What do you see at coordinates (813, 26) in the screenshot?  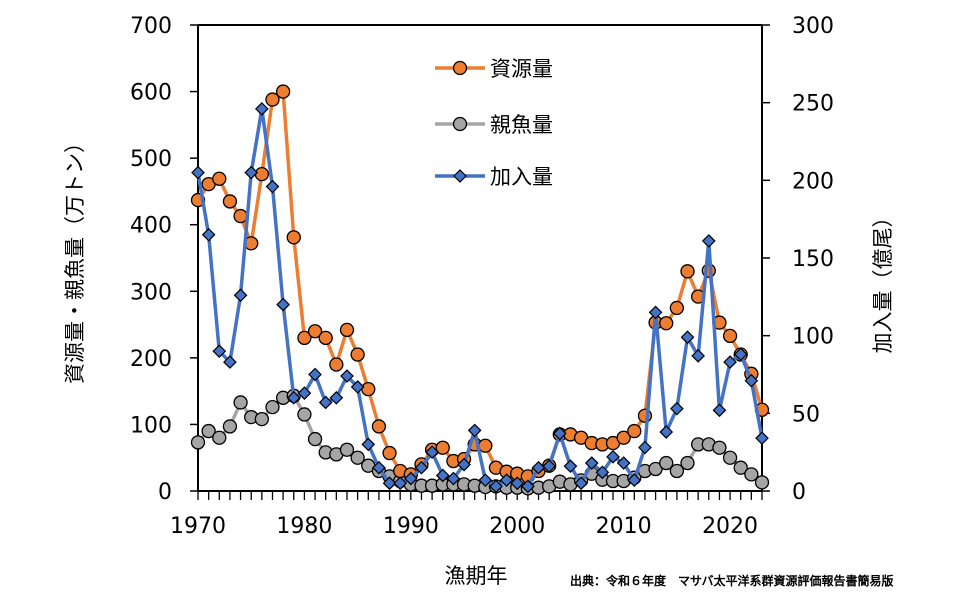 I see `right-tick-label: 300` at bounding box center [813, 26].